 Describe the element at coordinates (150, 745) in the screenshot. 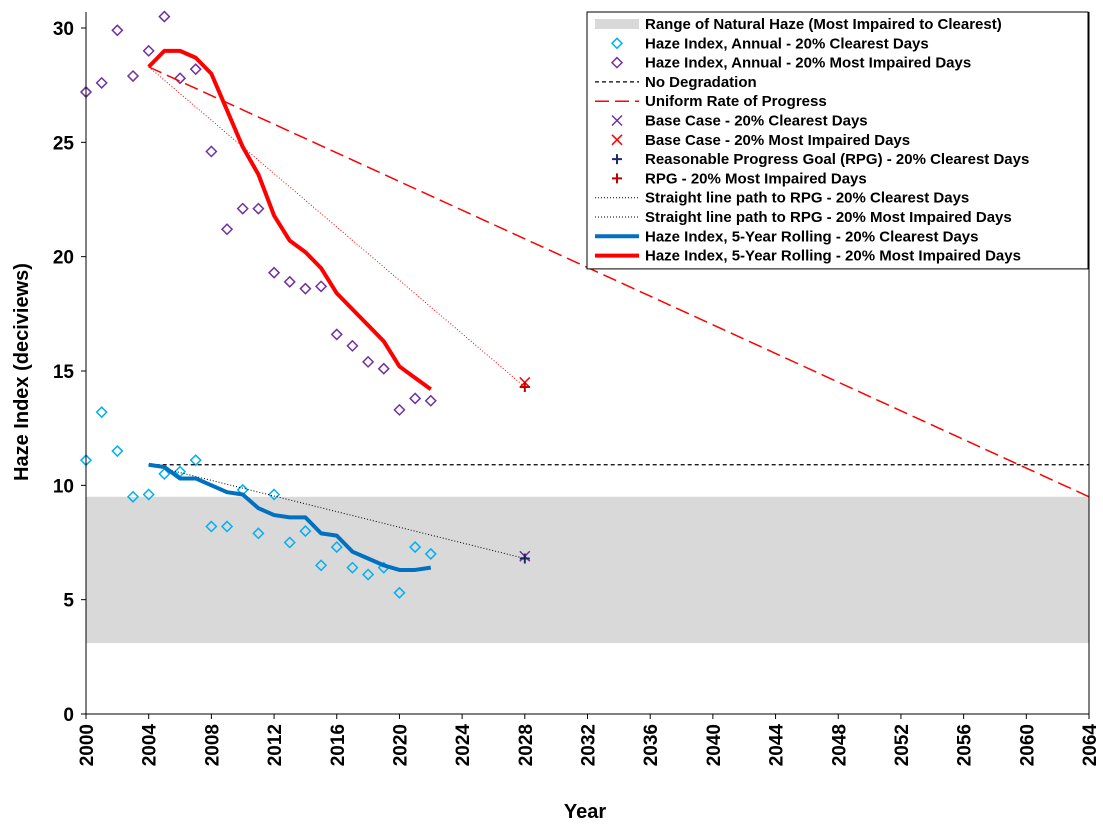

I see `x-tick-label: 2004` at that location.